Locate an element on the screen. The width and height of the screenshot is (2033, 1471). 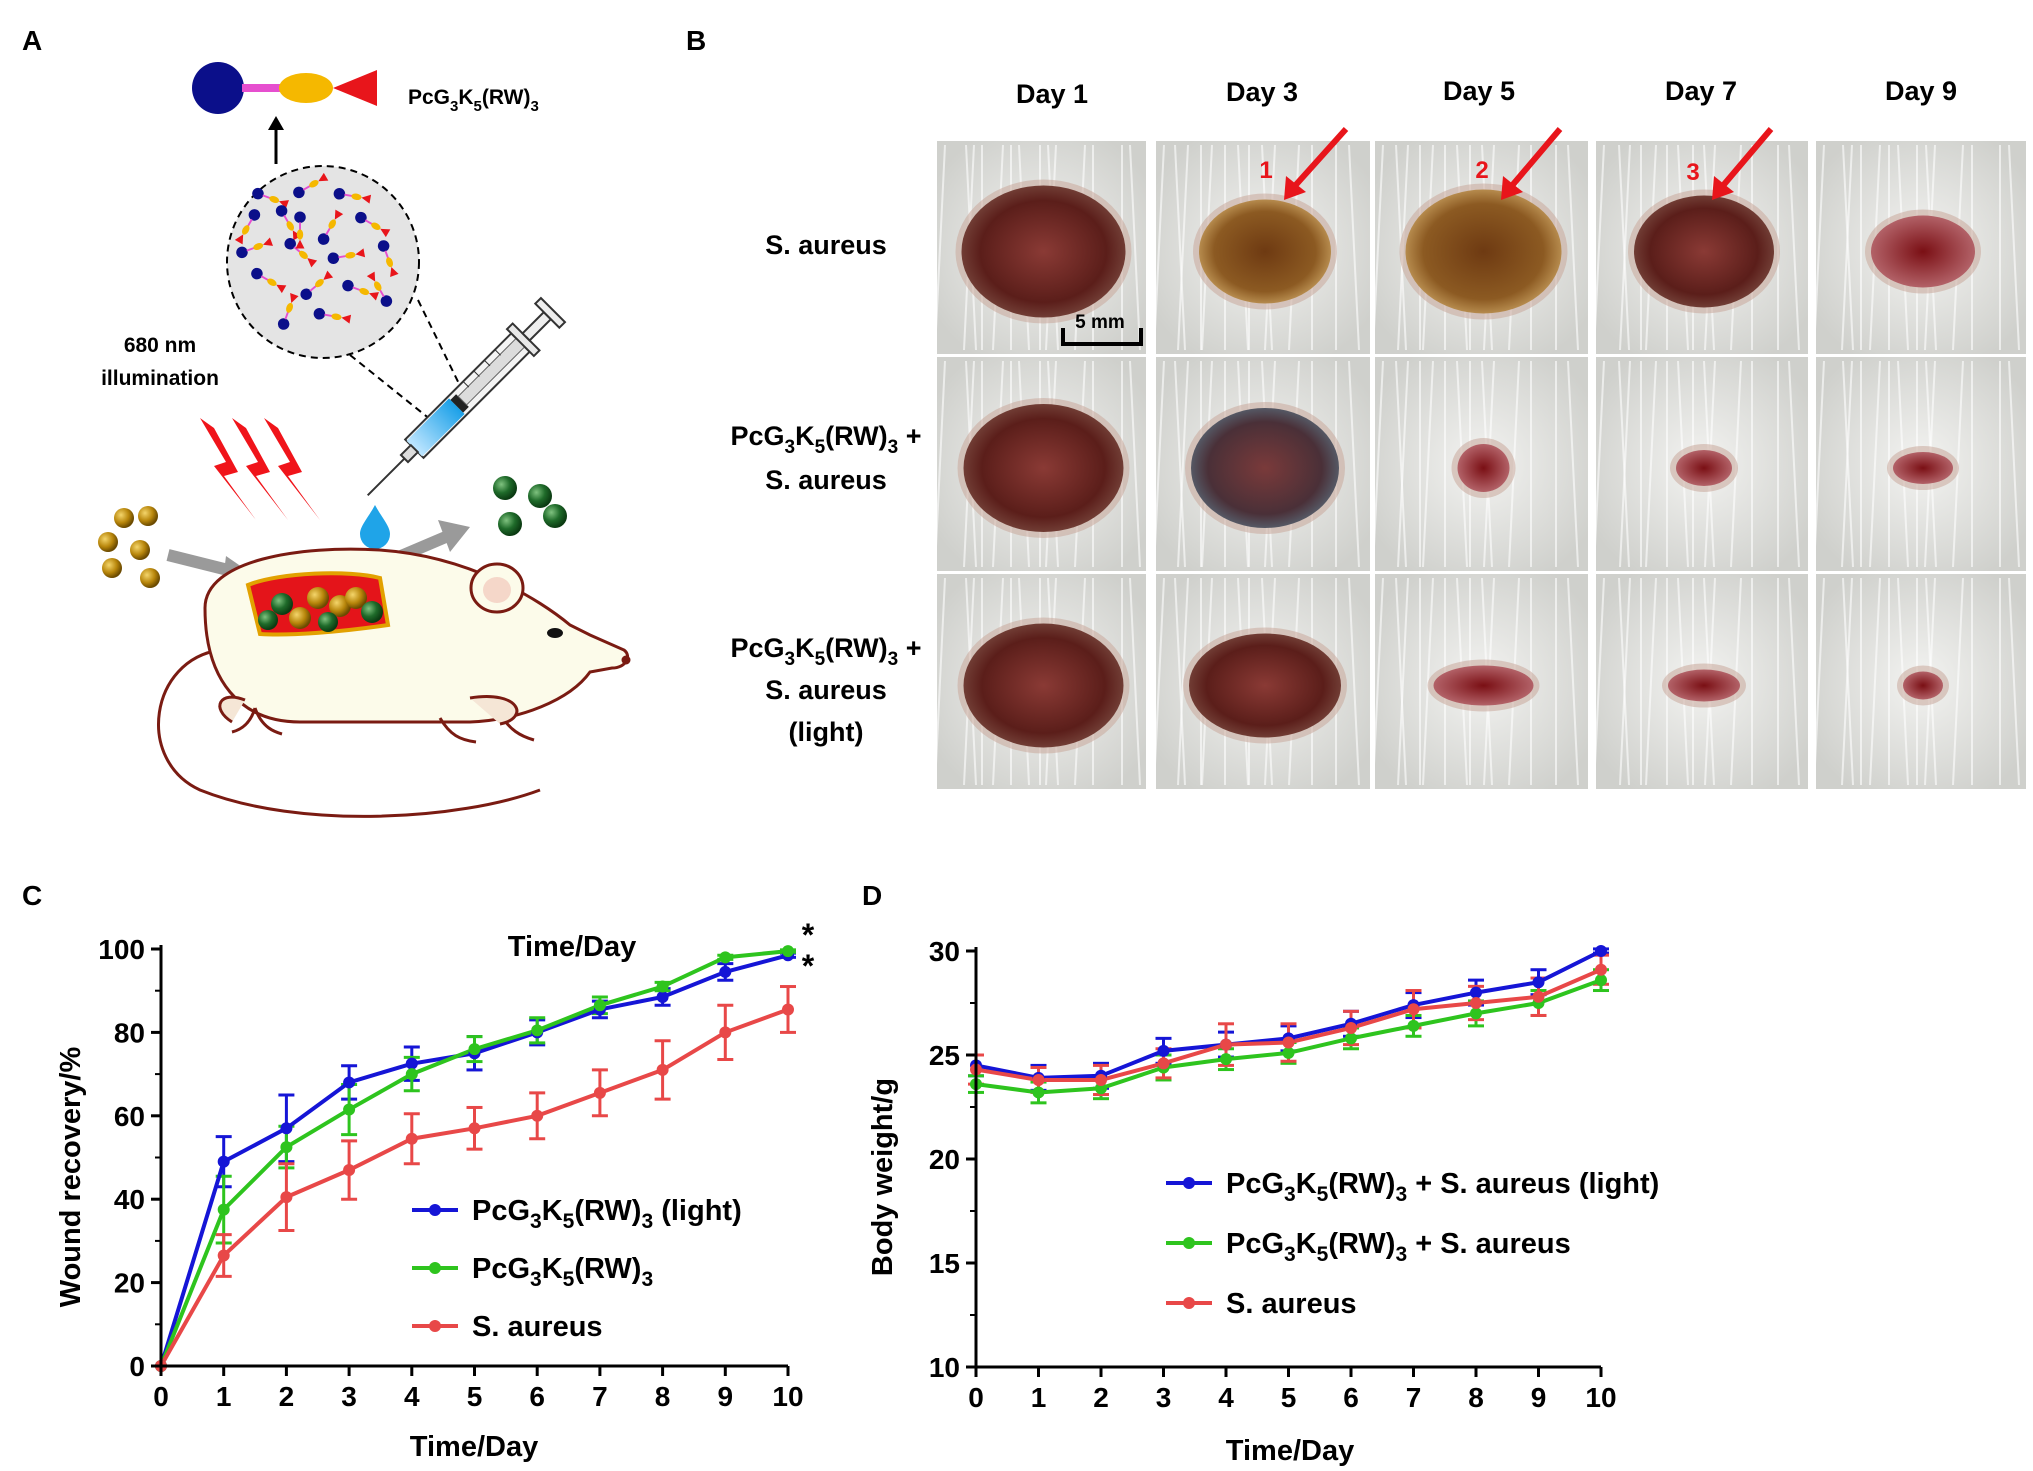
lightning-icon is located at coordinates (260, 469).